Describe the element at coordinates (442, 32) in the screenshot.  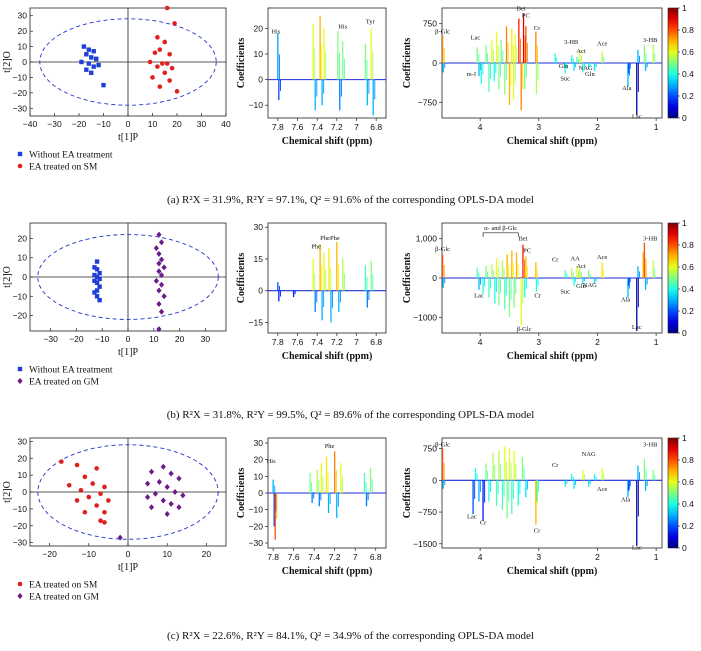
I see `peak-annotation: β-Glc` at that location.